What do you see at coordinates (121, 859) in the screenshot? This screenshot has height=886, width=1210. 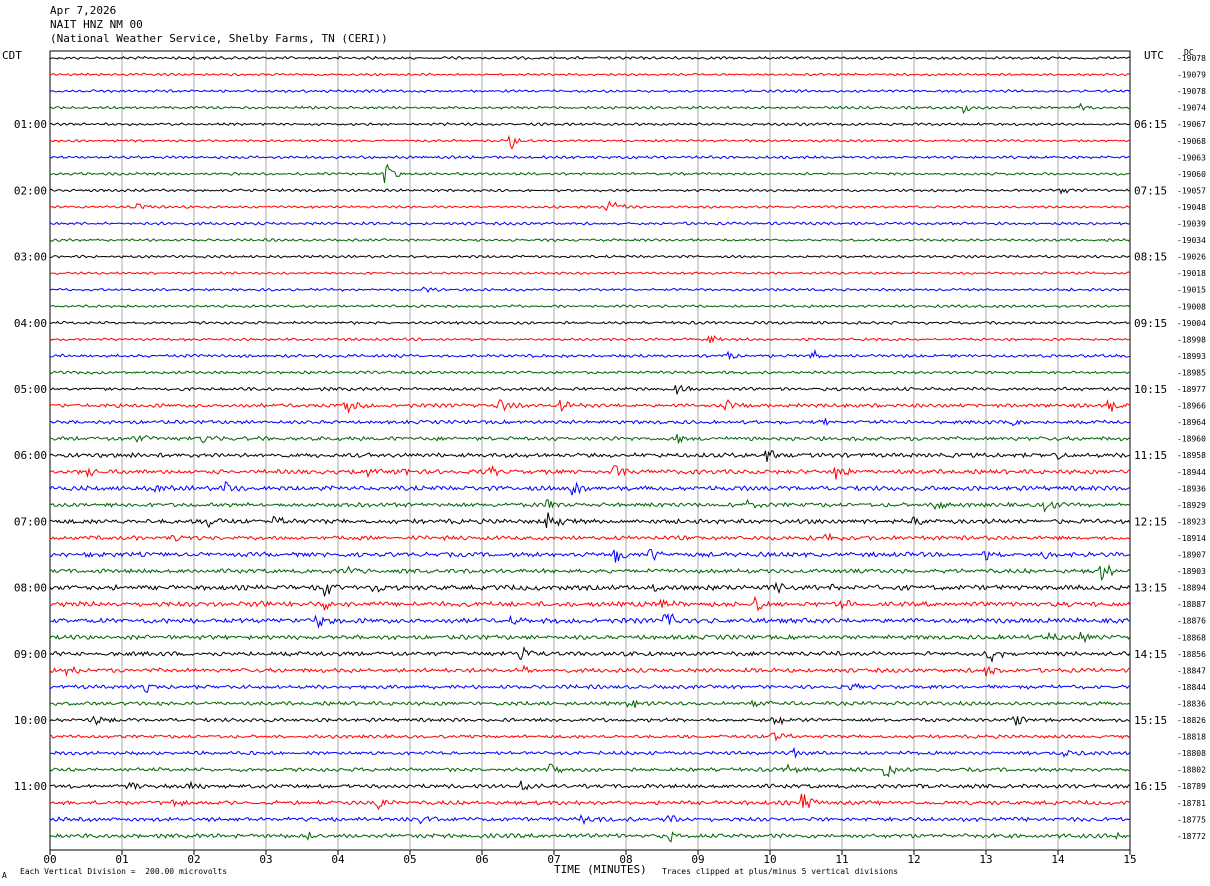 I see `x-tick-label-01: 01` at bounding box center [121, 859].